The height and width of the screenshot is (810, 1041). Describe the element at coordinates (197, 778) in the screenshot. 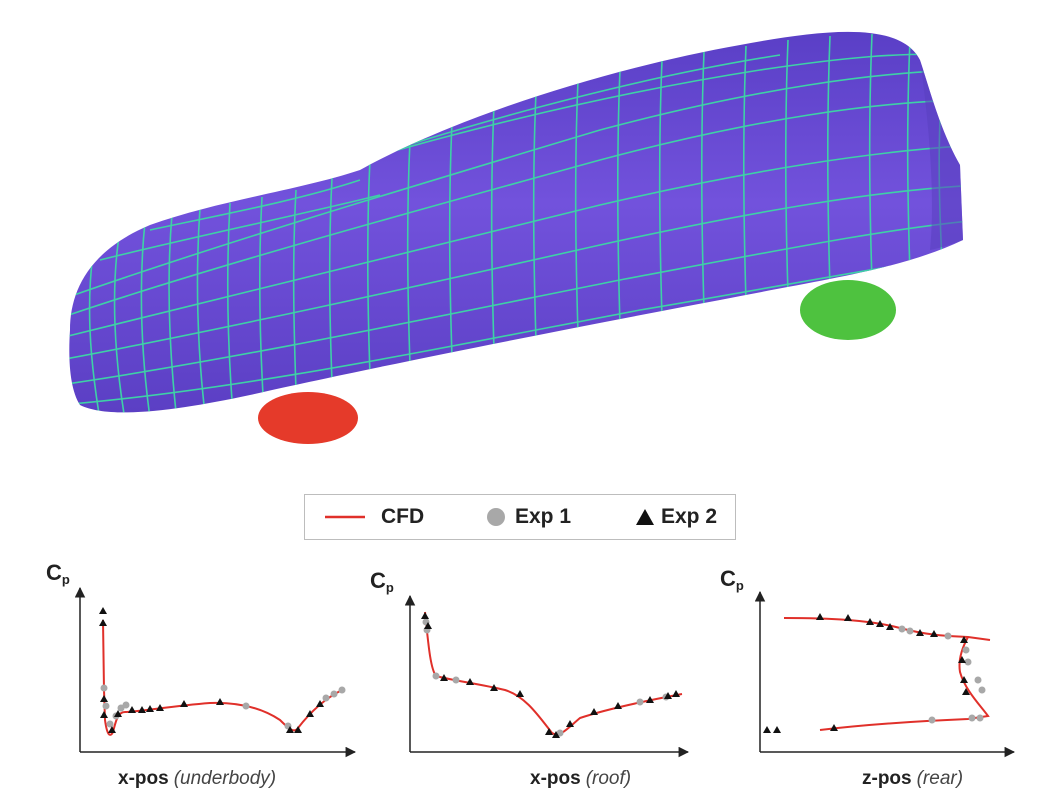

I see `plot1-xlabel: x-pos (underbody)` at that location.